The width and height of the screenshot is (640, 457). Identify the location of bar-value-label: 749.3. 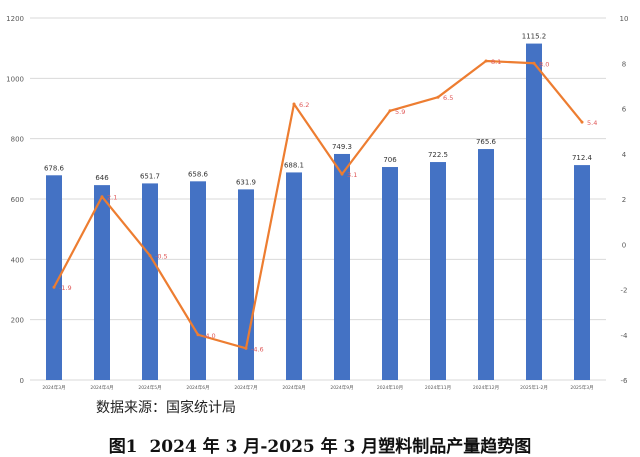
(342, 147).